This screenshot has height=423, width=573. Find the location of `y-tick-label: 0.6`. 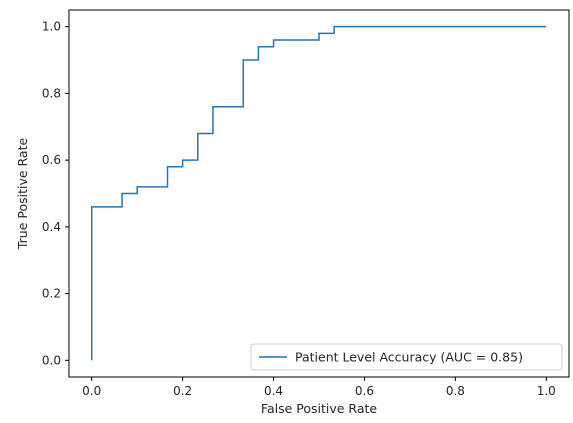

y-tick-label: 0.6 is located at coordinates (51, 160).